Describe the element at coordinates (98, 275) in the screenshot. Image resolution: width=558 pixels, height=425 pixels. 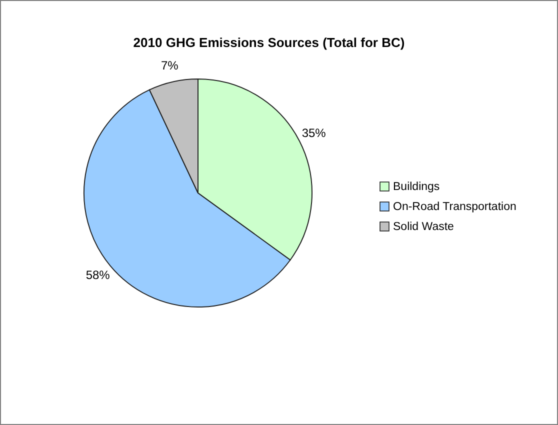
I see `data-label: 58%` at that location.